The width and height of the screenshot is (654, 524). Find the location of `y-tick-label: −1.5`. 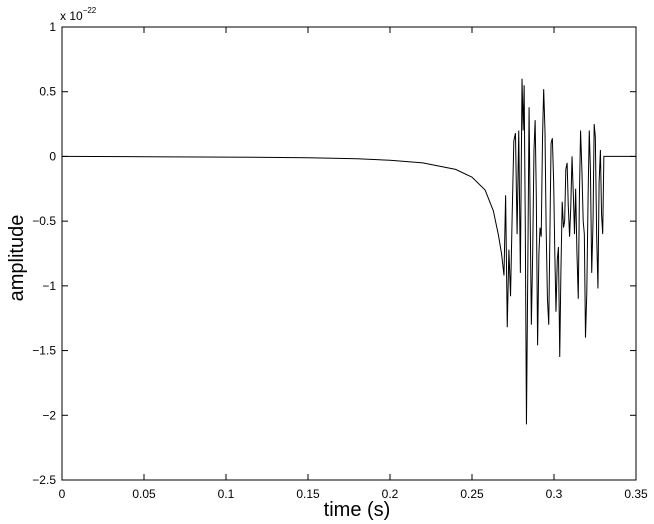

y-tick-label: −1.5 is located at coordinates (44, 351).